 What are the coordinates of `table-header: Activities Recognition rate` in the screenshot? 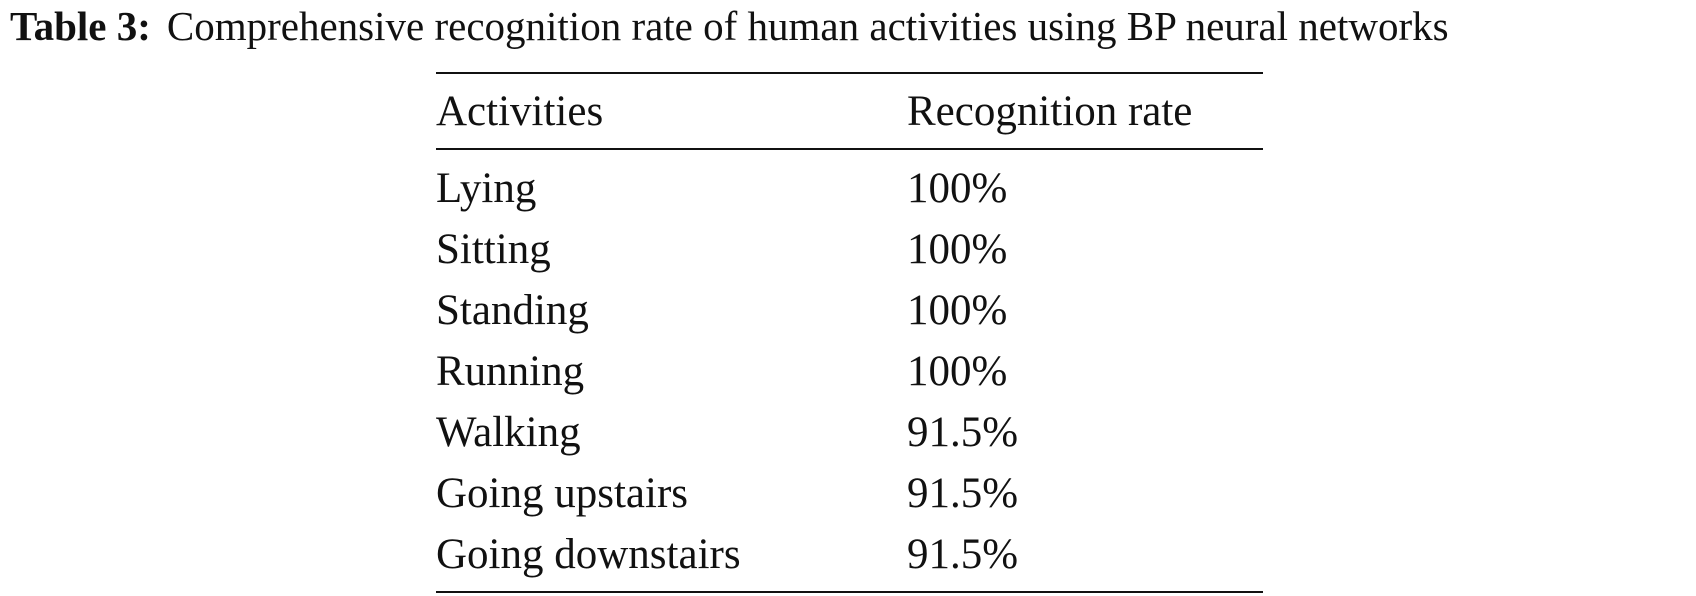 It's located at (849, 111).